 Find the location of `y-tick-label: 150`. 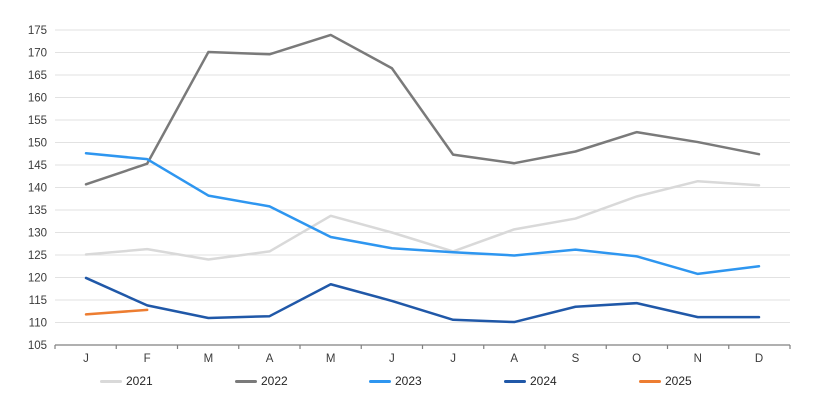

y-tick-label: 150 is located at coordinates (37, 144).